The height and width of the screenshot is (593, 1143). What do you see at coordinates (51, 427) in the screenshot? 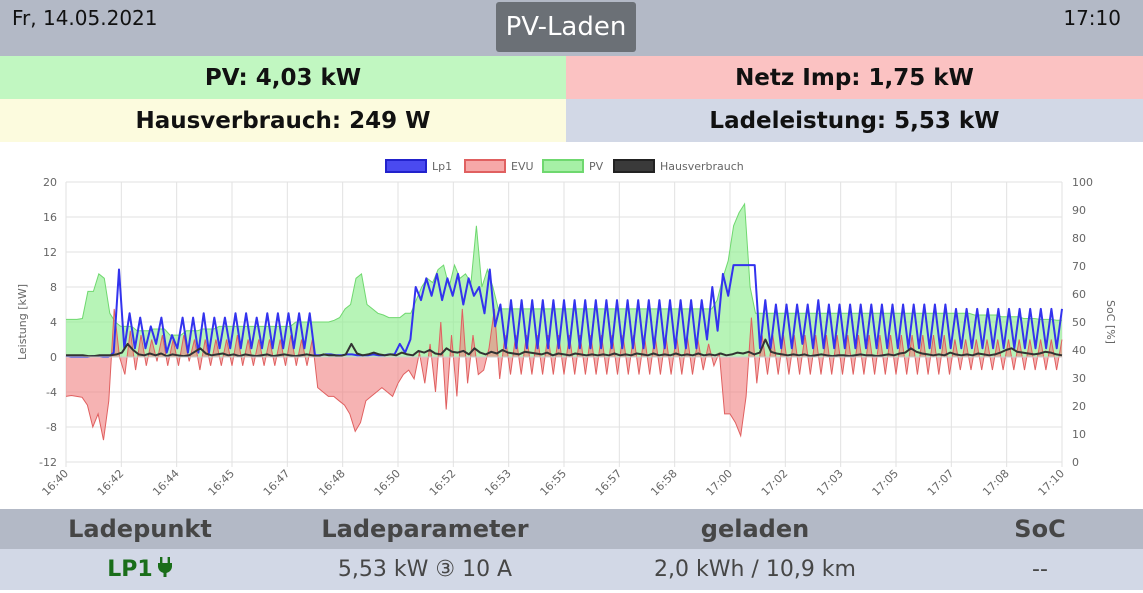
I see `y-tick-label: -8` at bounding box center [51, 427].